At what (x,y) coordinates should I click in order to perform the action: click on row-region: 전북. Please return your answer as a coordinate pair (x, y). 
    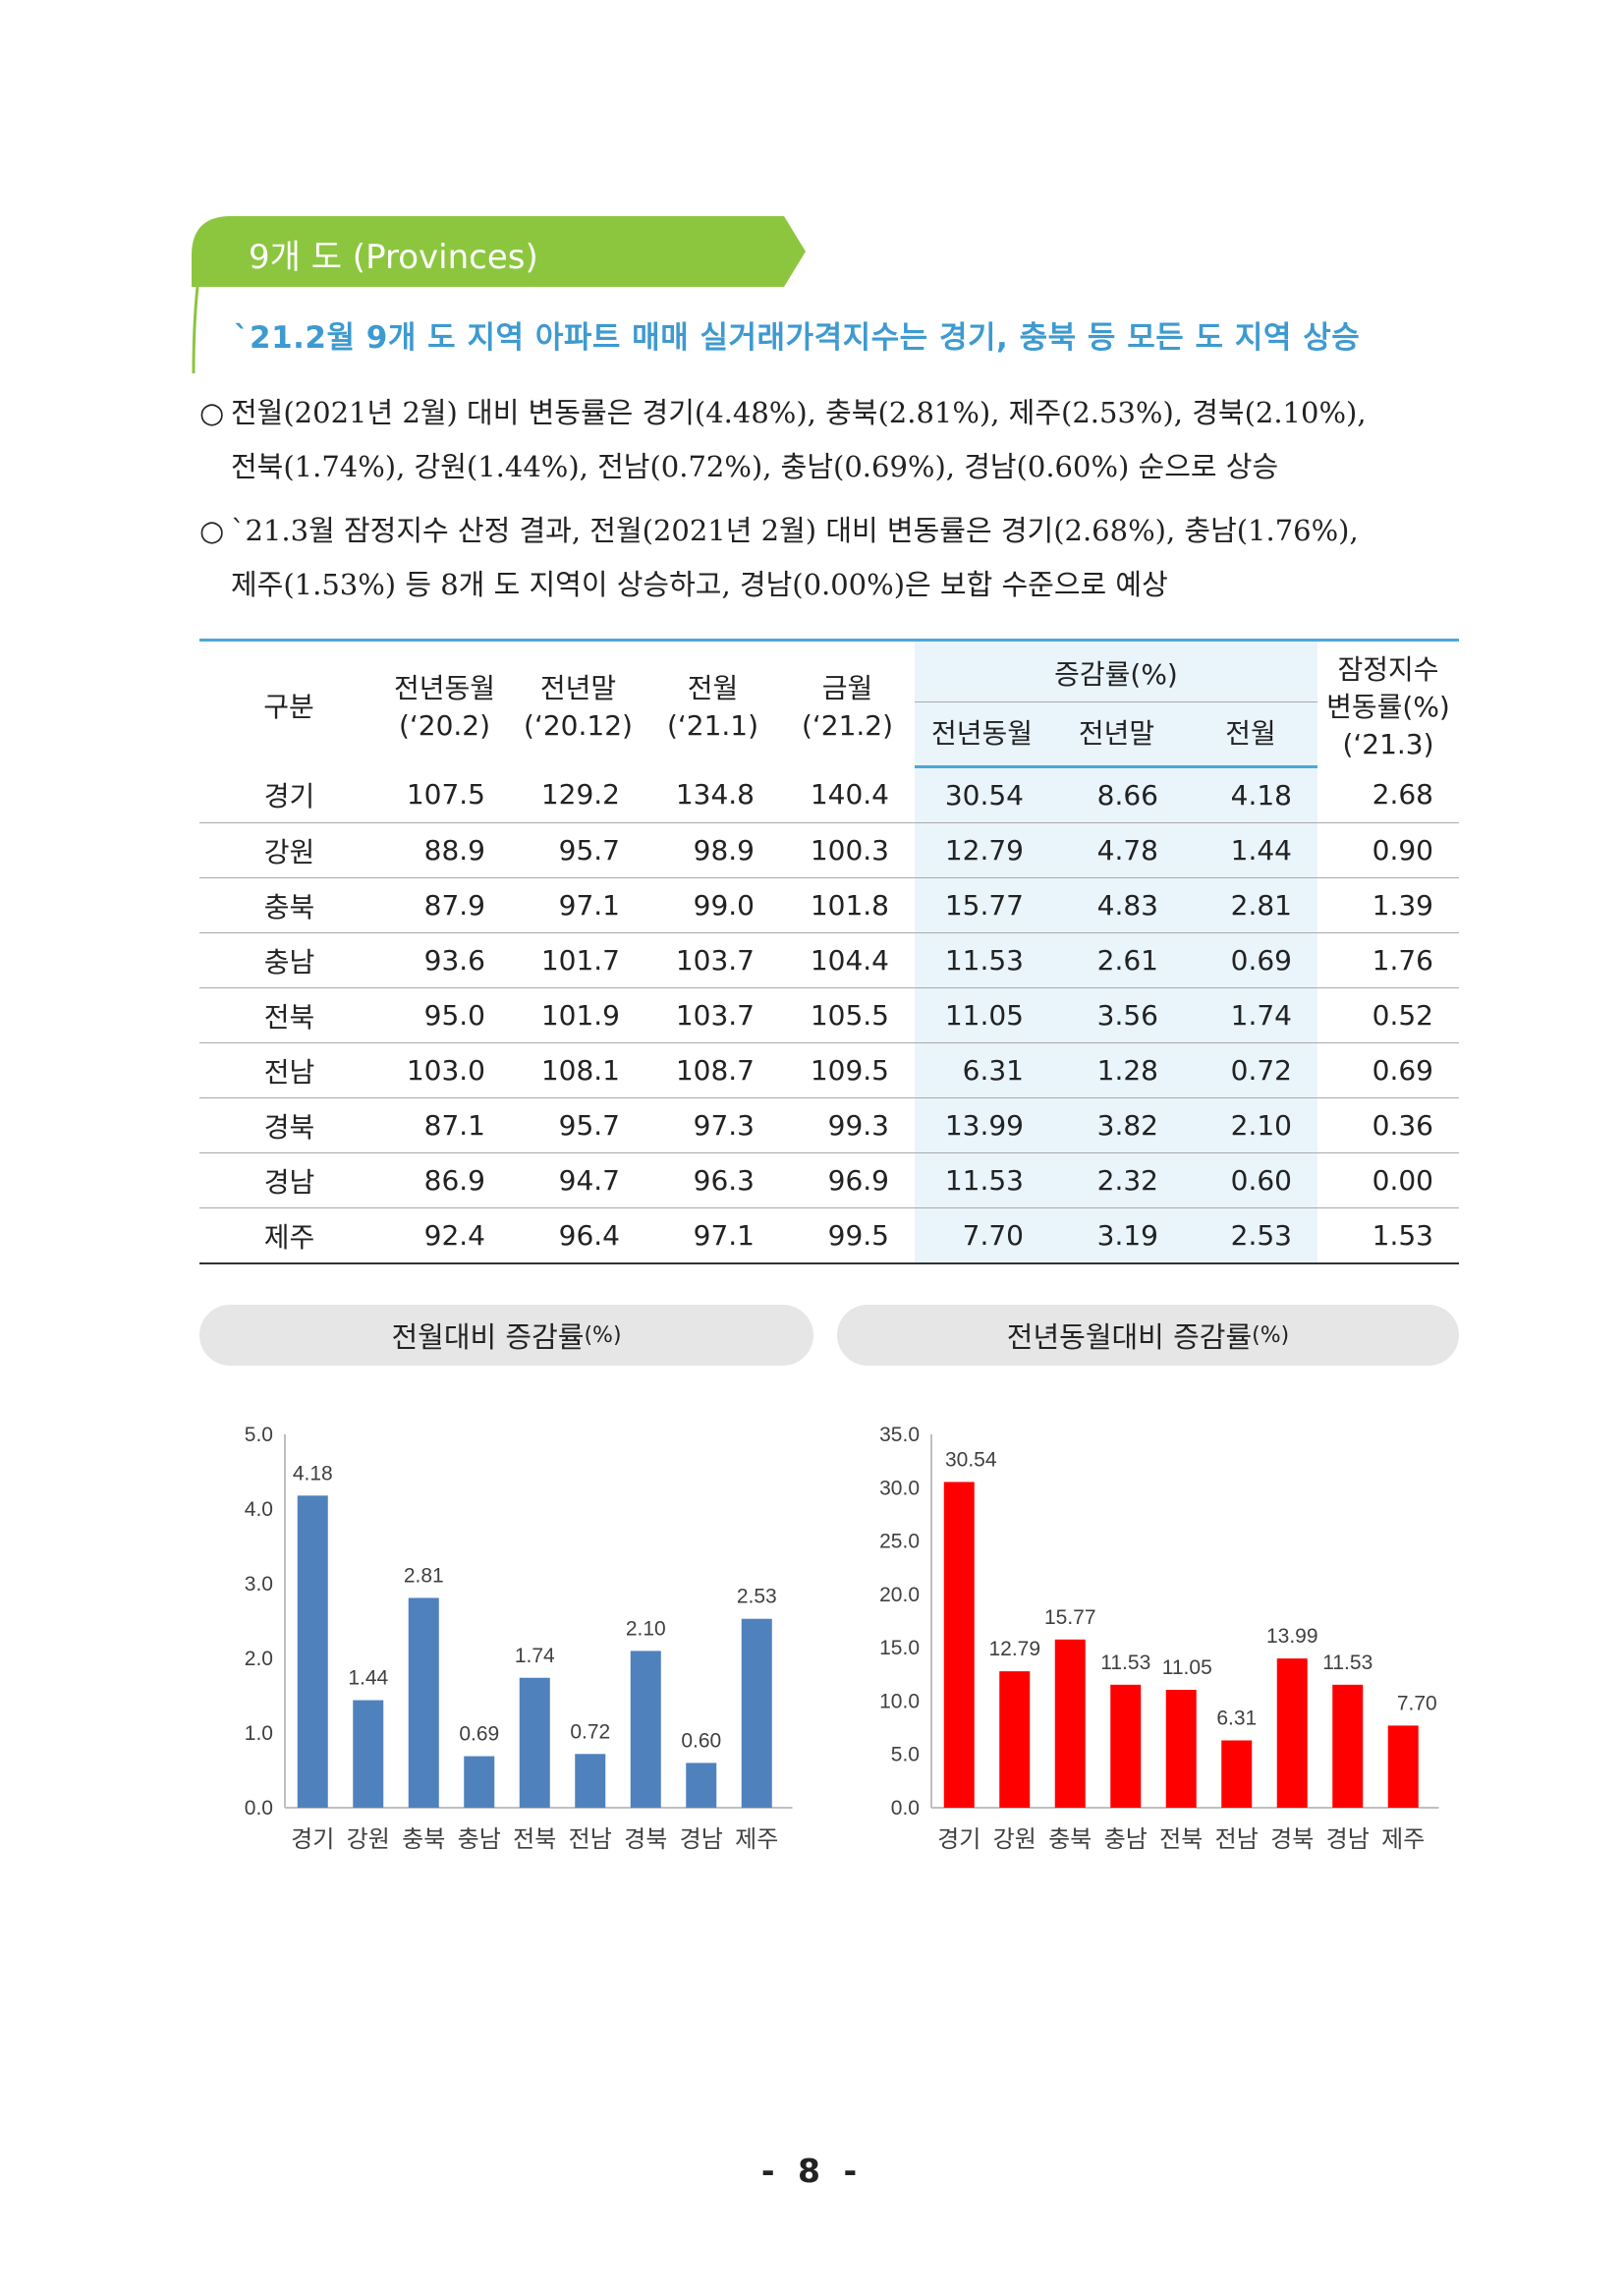
    Looking at the image, I should click on (288, 1015).